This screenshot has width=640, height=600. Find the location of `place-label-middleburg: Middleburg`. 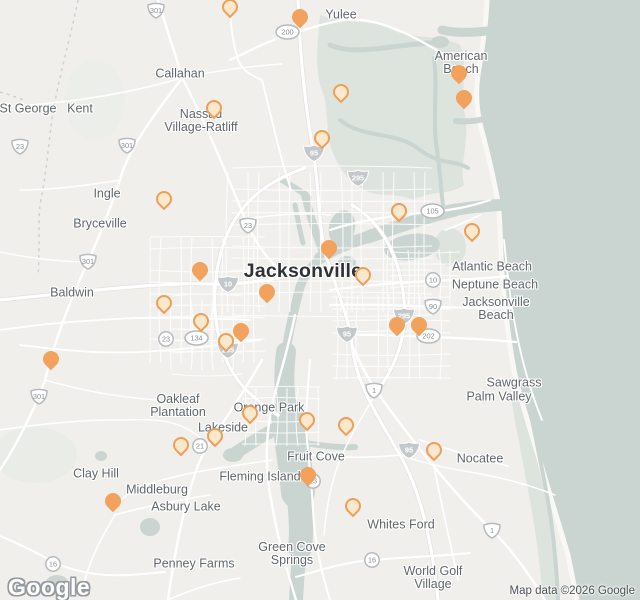

place-label-middleburg: Middleburg is located at coordinates (157, 489).